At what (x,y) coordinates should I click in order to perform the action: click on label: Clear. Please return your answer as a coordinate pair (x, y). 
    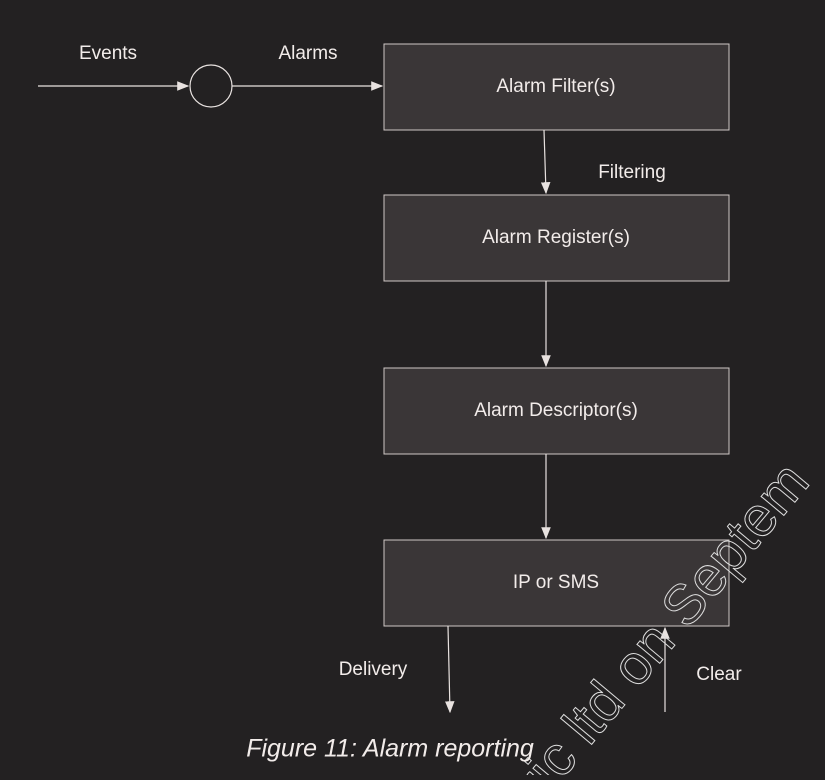
    Looking at the image, I should click on (719, 674).